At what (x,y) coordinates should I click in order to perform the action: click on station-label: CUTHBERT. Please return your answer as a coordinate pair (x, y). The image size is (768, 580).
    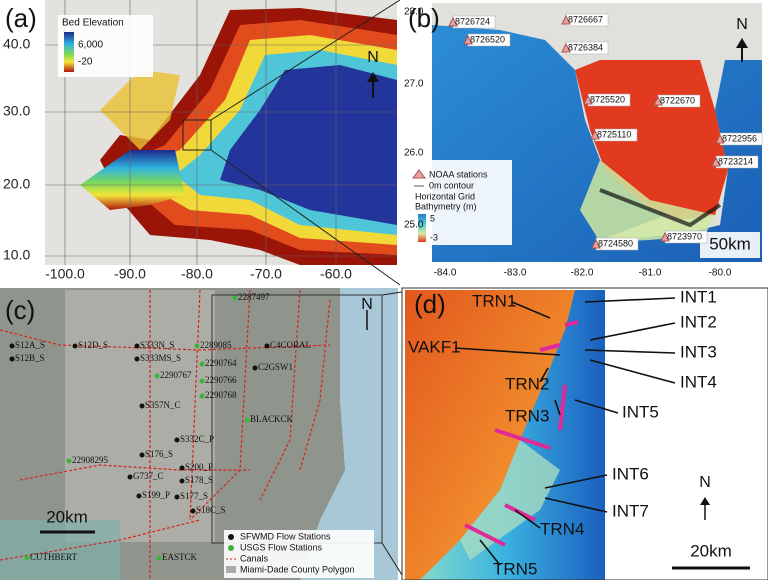
    Looking at the image, I should click on (53, 557).